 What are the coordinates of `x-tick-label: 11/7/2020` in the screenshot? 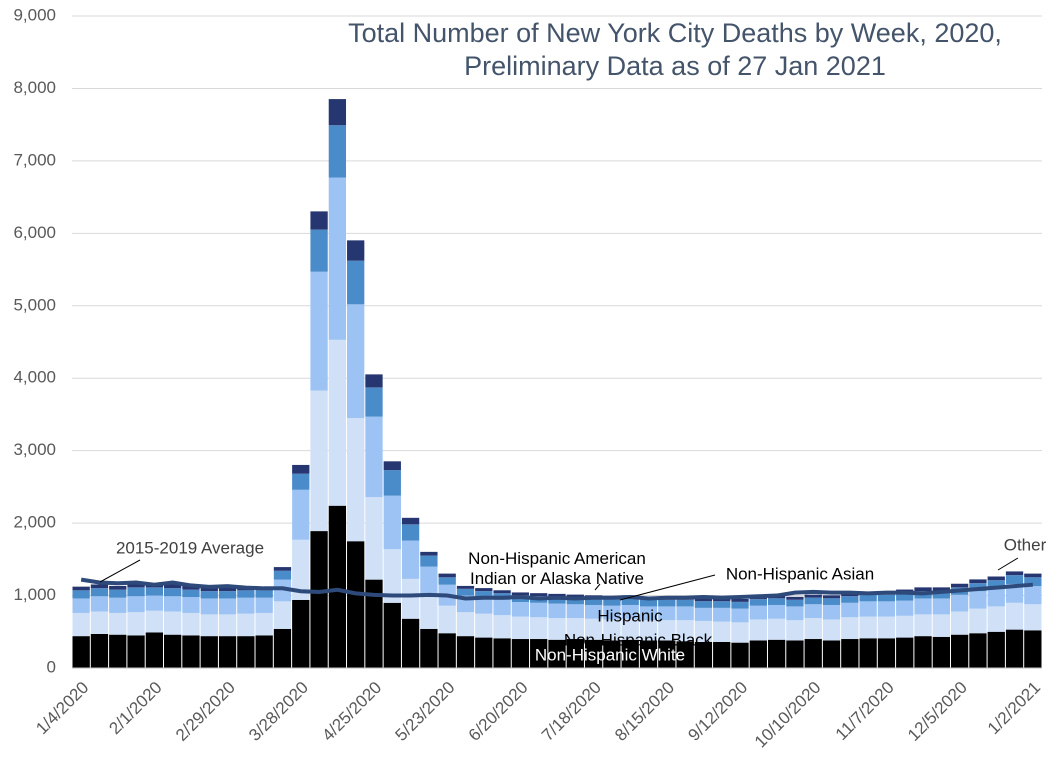 It's located at (865, 711).